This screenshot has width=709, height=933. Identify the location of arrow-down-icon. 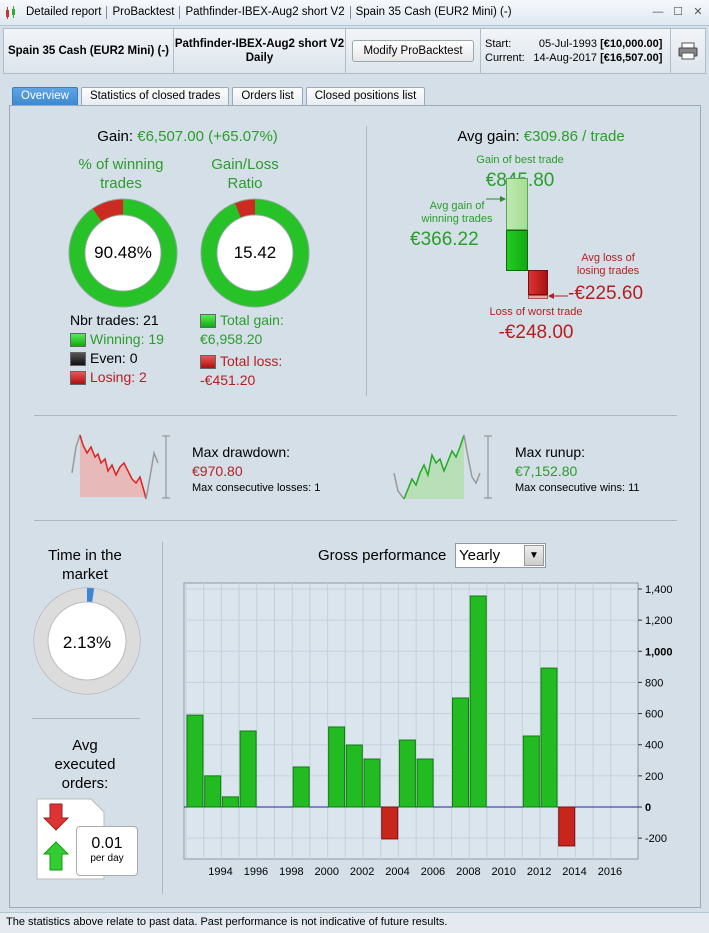
(56, 817).